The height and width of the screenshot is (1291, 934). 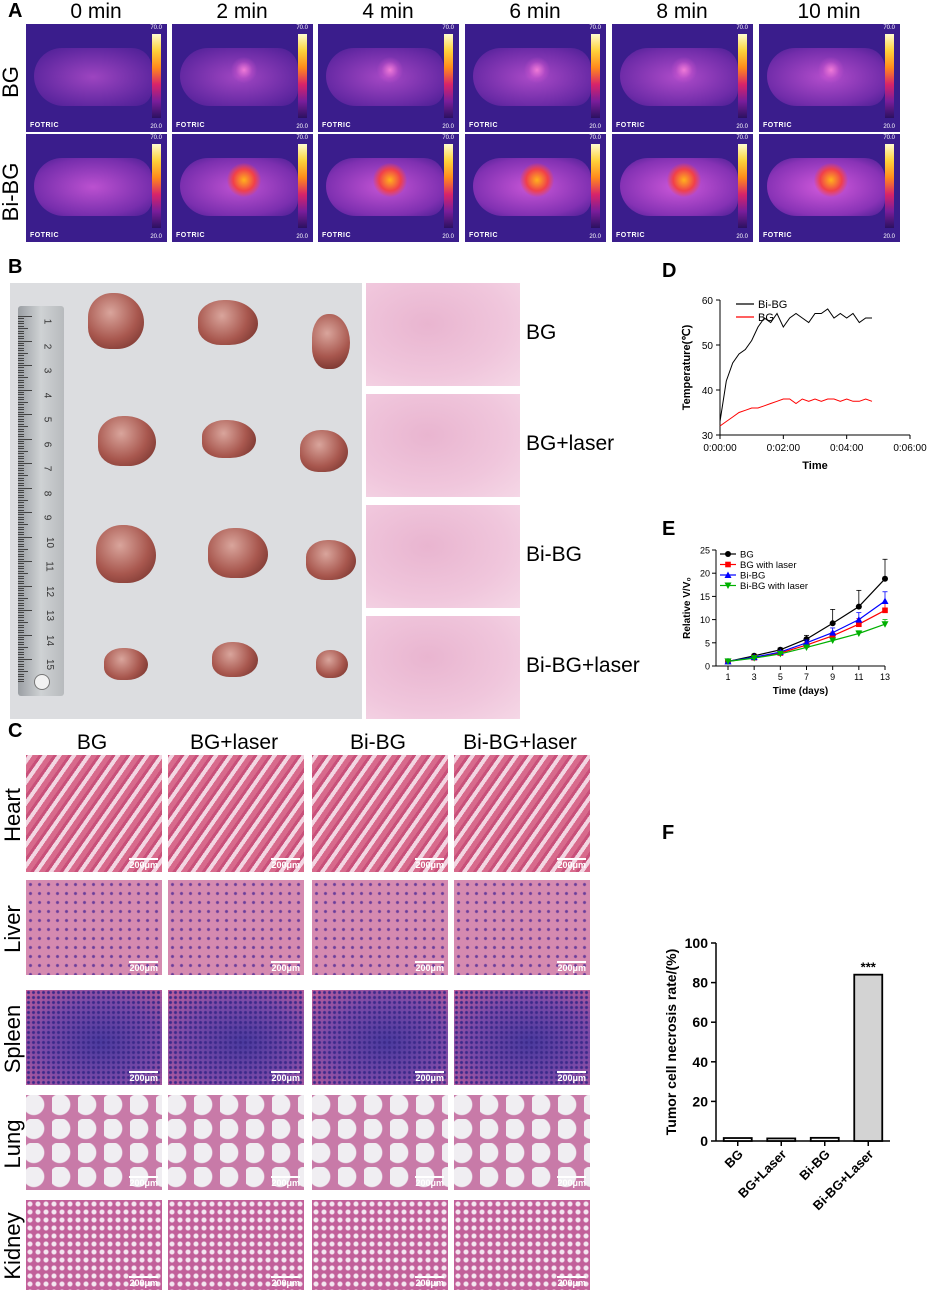 I want to click on ruler-number: 6, so click(x=47, y=444).